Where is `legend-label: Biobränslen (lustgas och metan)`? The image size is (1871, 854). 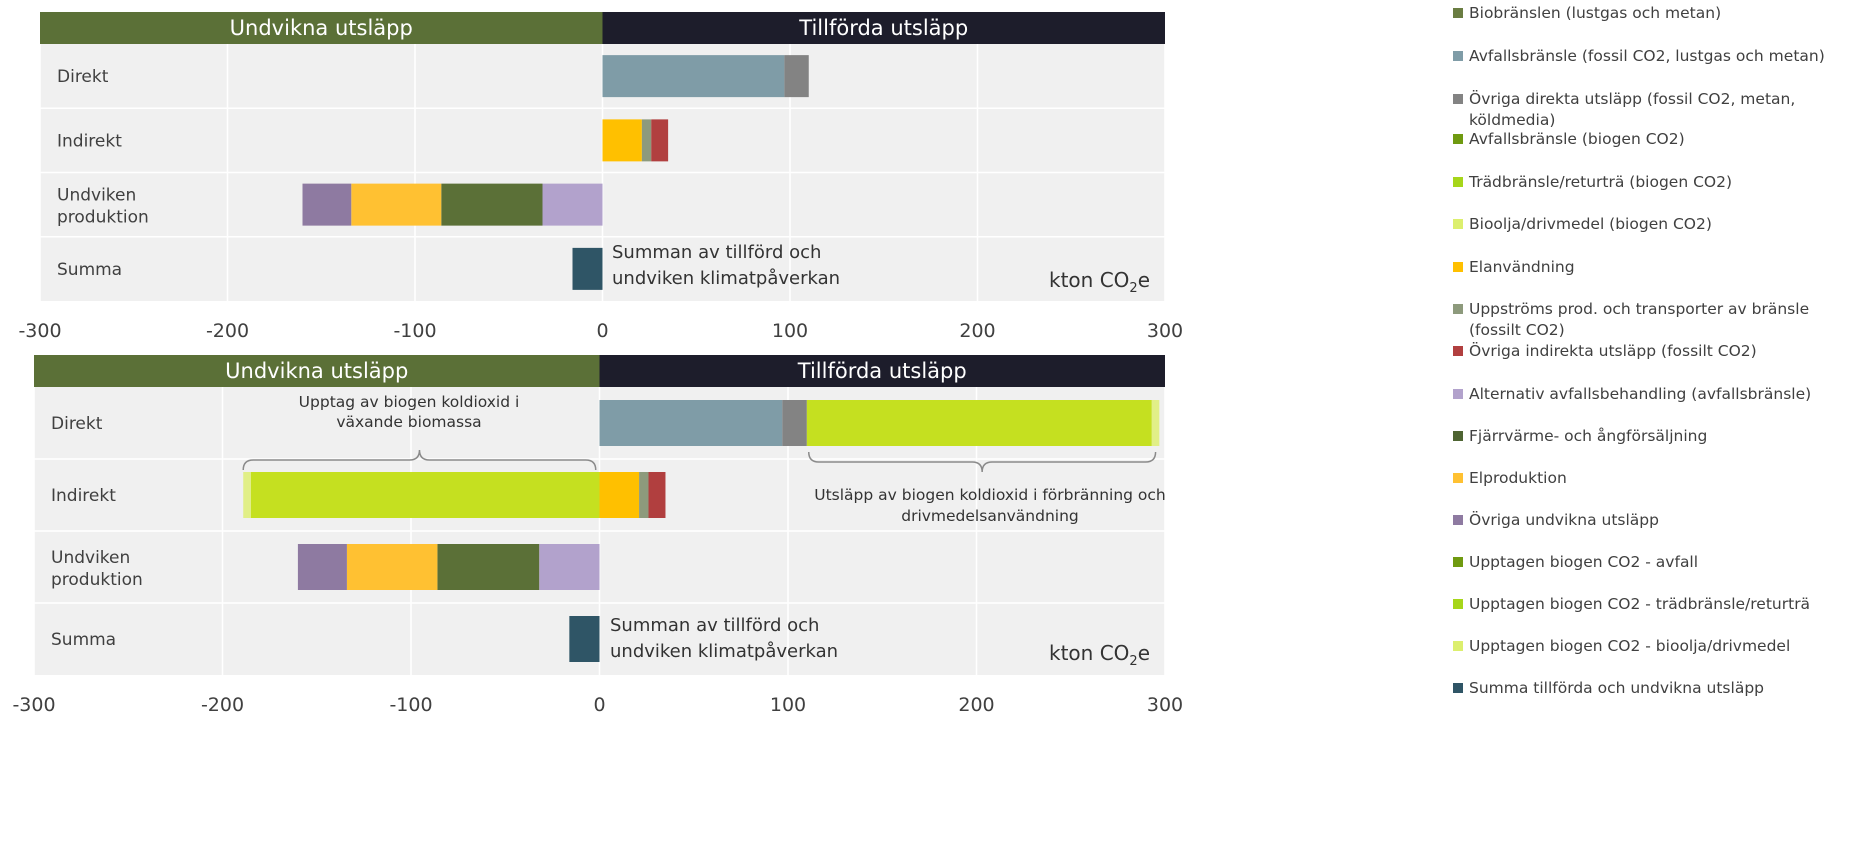 legend-label: Biobränslen (lustgas och metan) is located at coordinates (1595, 13).